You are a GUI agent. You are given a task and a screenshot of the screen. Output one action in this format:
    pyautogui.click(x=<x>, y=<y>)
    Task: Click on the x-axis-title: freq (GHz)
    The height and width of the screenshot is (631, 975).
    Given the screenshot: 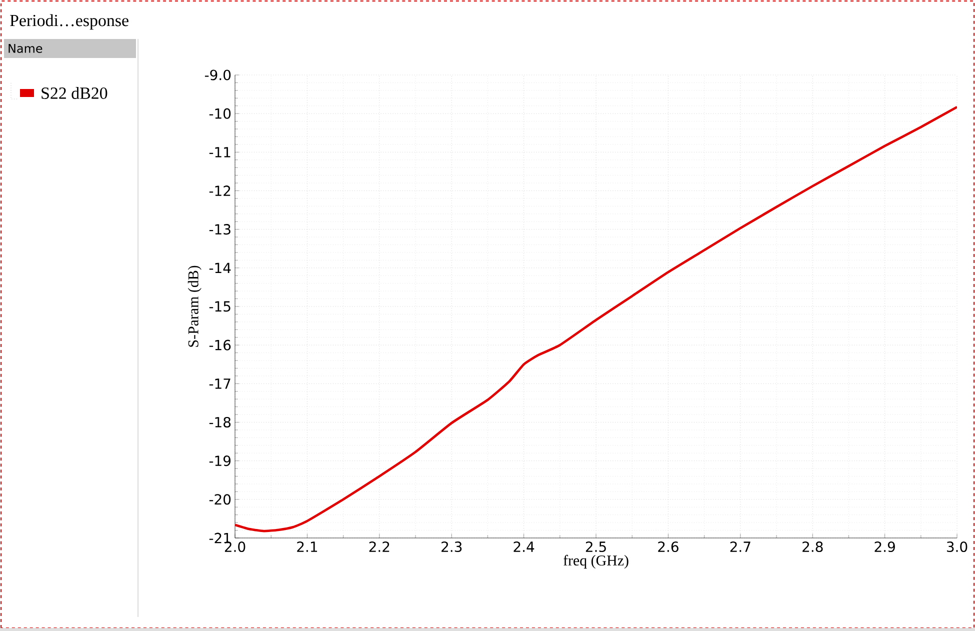 What is the action you would take?
    pyautogui.click(x=595, y=561)
    